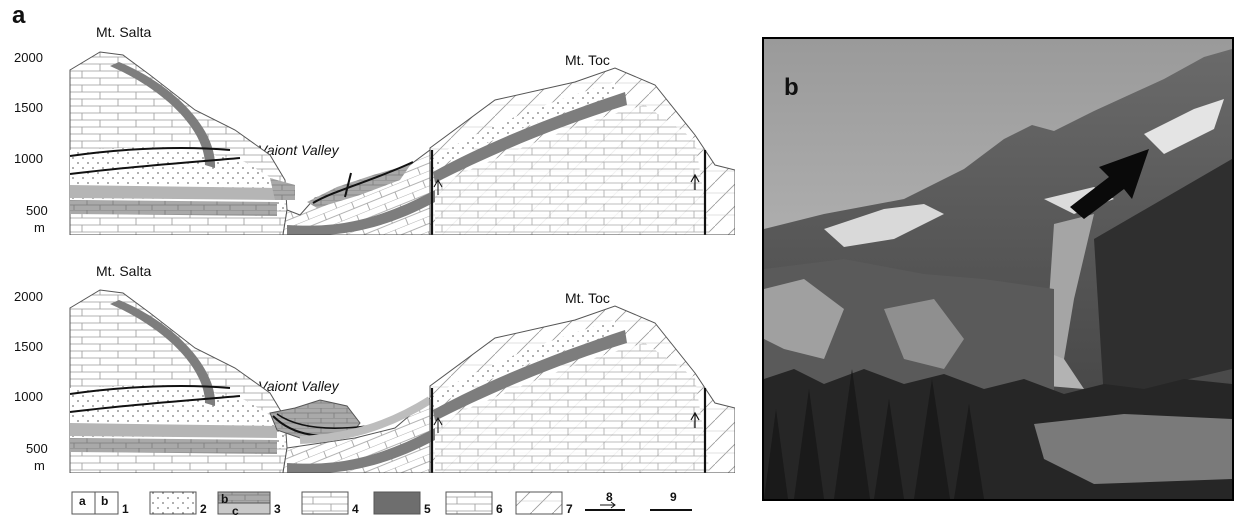  Describe the element at coordinates (673, 497) in the screenshot. I see `legend-num-9: 9` at that location.